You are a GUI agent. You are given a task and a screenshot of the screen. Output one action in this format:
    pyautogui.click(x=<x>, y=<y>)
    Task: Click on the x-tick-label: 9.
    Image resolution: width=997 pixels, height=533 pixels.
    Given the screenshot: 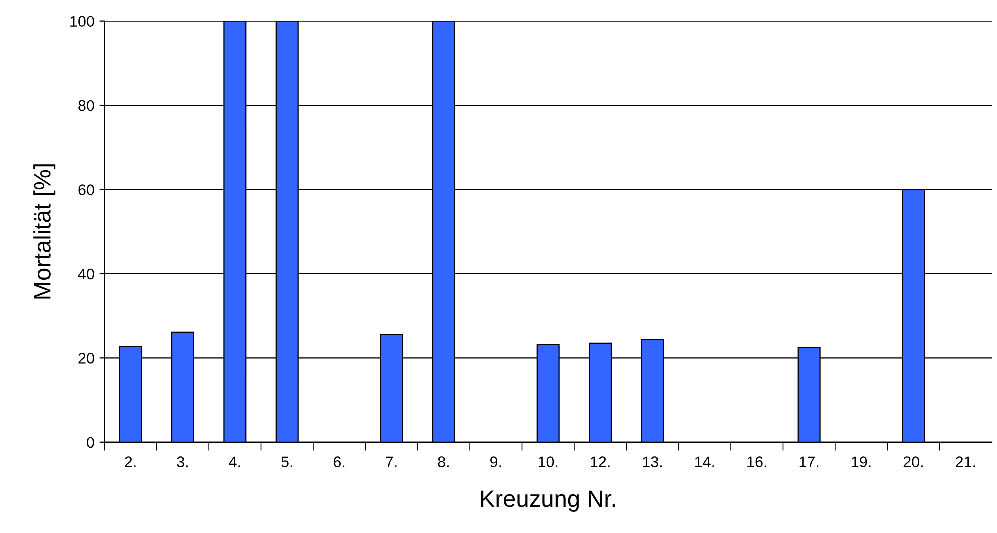 What is the action you would take?
    pyautogui.click(x=496, y=462)
    